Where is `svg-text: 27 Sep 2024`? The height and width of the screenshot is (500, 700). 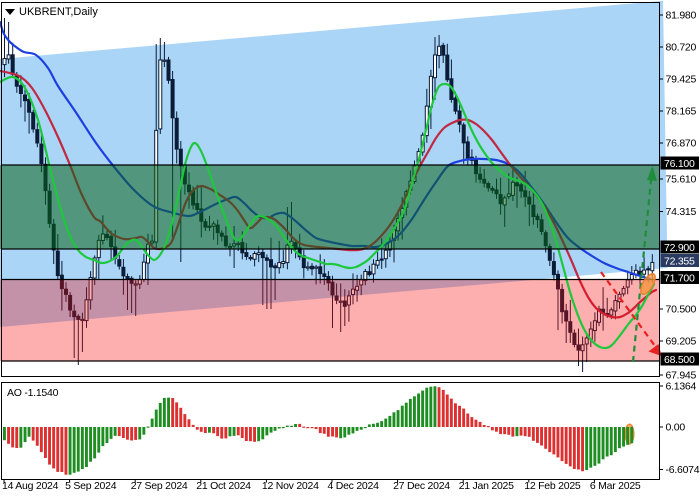
svg-text: 27 Sep 2024 is located at coordinates (159, 486).